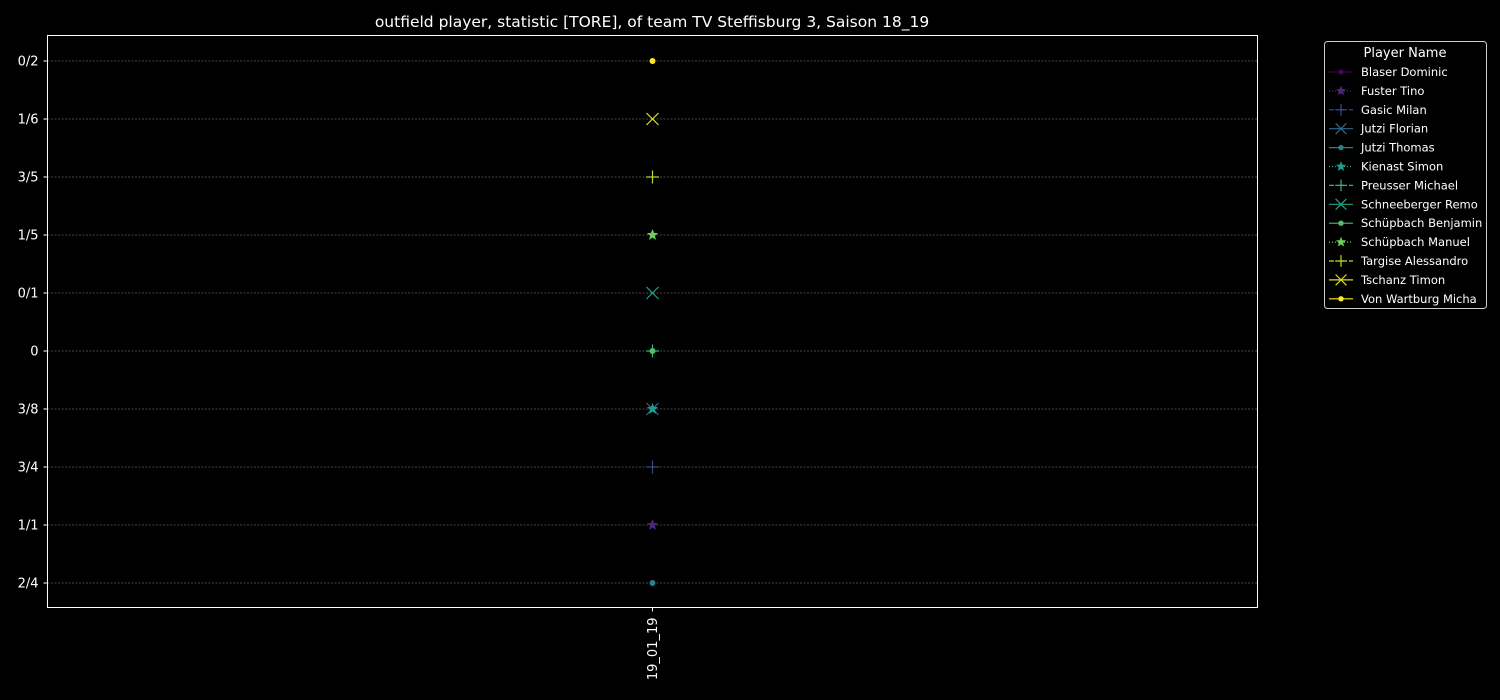 Image resolution: width=1500 pixels, height=700 pixels. I want to click on legend-label: Preusser Michael, so click(1409, 185).